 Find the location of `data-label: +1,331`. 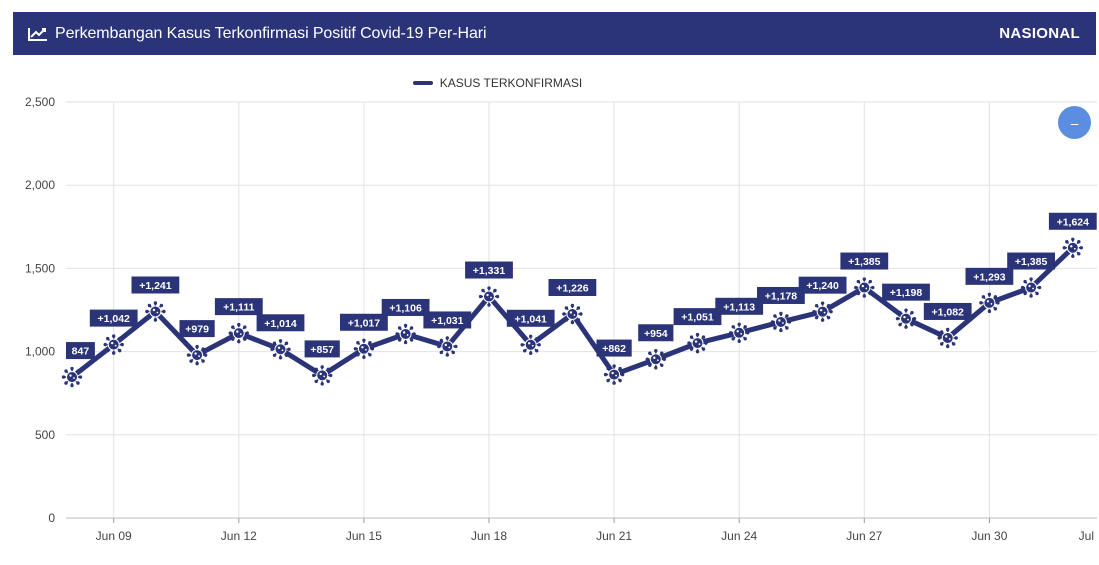

data-label: +1,331 is located at coordinates (489, 271).